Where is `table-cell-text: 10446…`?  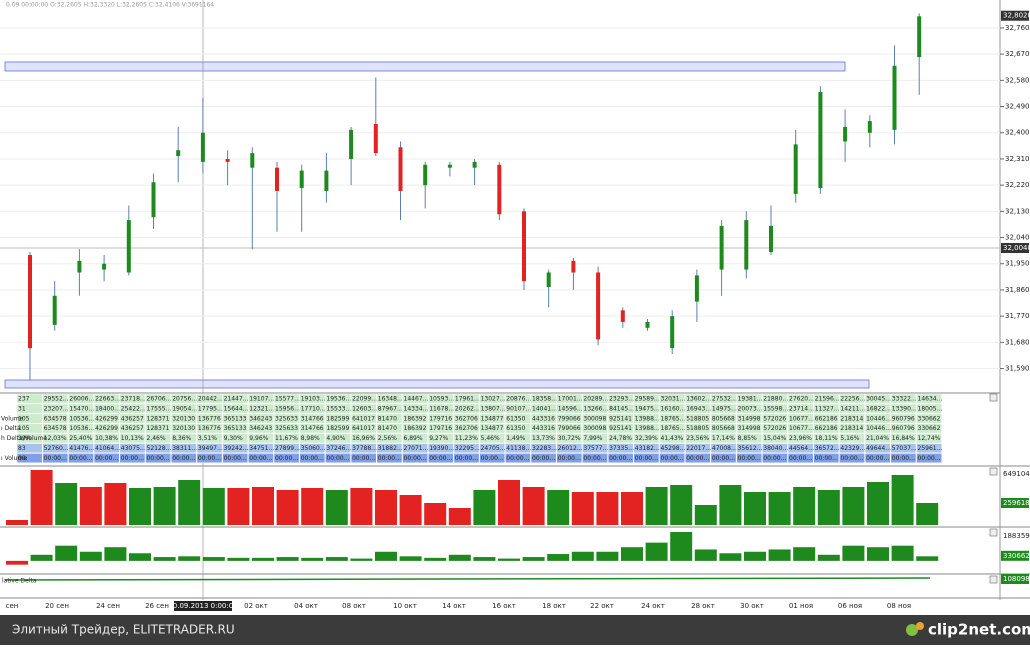 table-cell-text: 10446… is located at coordinates (878, 418).